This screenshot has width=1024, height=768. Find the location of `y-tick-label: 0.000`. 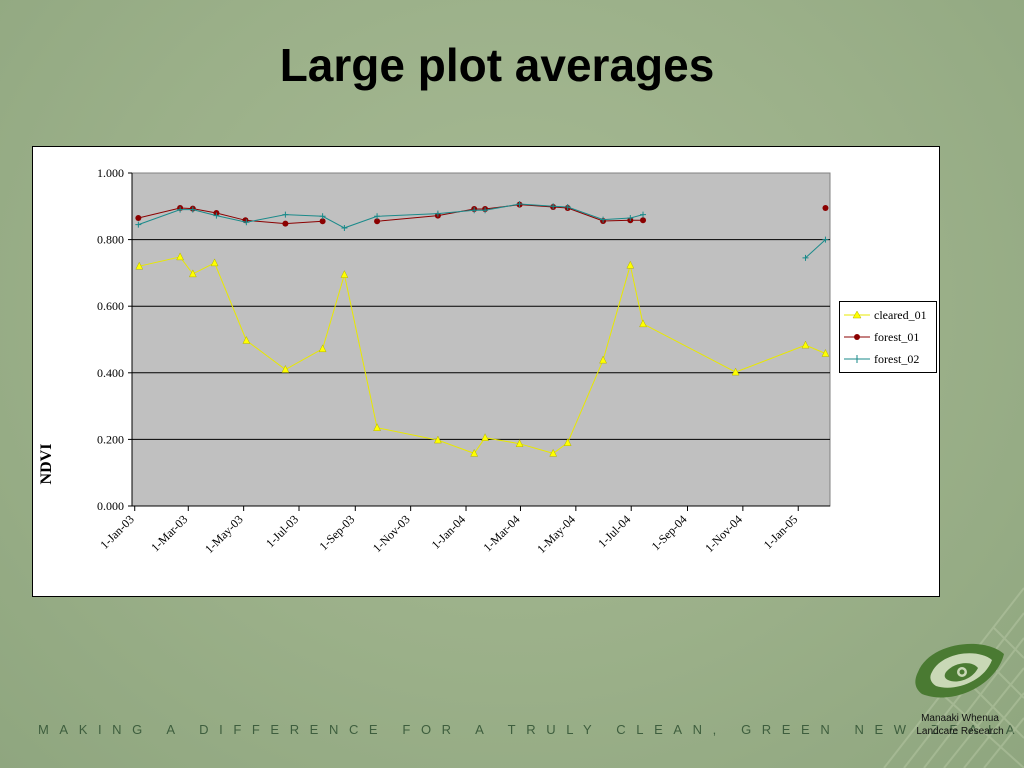

y-tick-label: 0.000 is located at coordinates (110, 506).